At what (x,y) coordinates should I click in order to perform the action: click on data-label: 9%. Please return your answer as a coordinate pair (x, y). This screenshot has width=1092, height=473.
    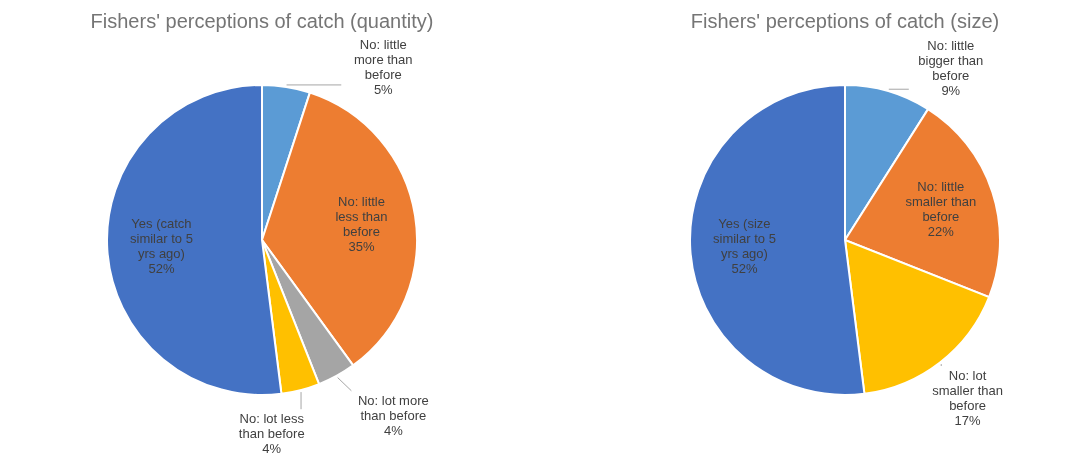
    Looking at the image, I should click on (951, 90).